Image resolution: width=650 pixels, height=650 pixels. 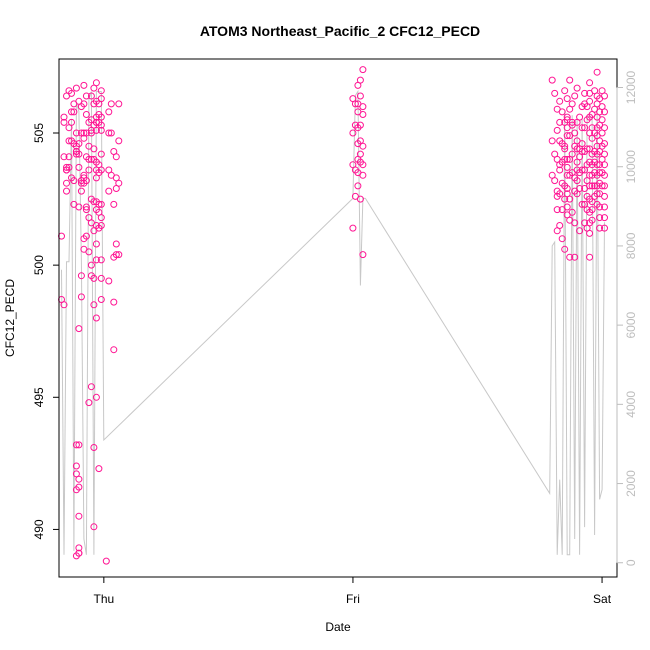 I want to click on y2-tick-label: 10000, so click(x=631, y=167).